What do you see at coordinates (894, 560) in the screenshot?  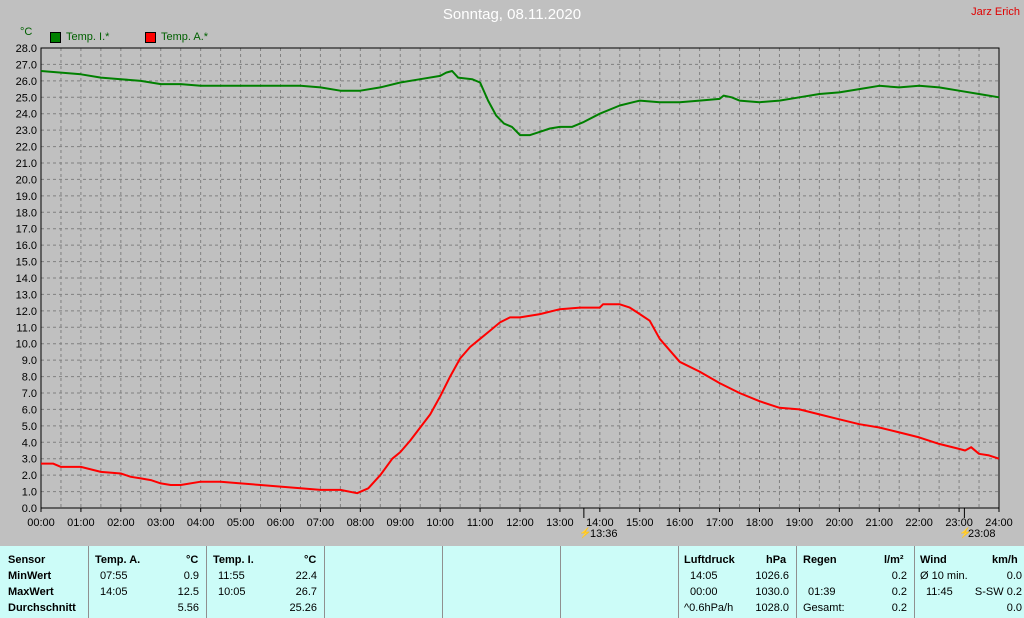 I see `regen-unit: l/m²` at bounding box center [894, 560].